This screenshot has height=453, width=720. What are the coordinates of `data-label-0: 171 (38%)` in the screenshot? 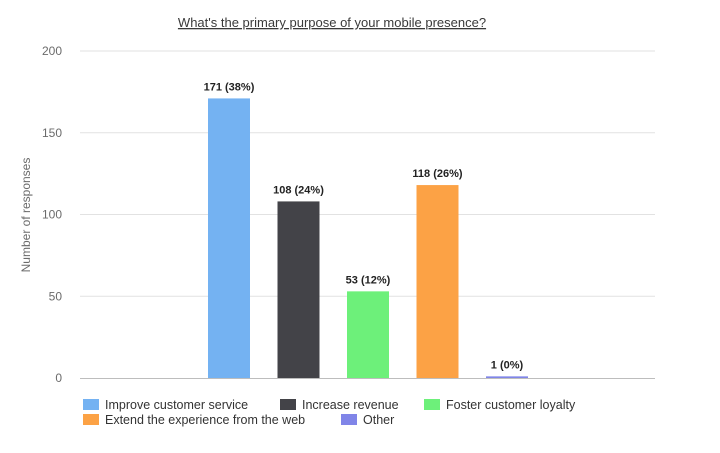 It's located at (229, 87).